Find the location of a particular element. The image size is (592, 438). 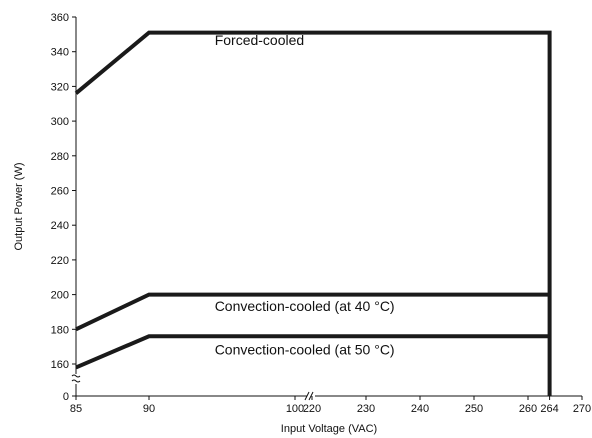

x-tick-label-230: 230 is located at coordinates (366, 409).